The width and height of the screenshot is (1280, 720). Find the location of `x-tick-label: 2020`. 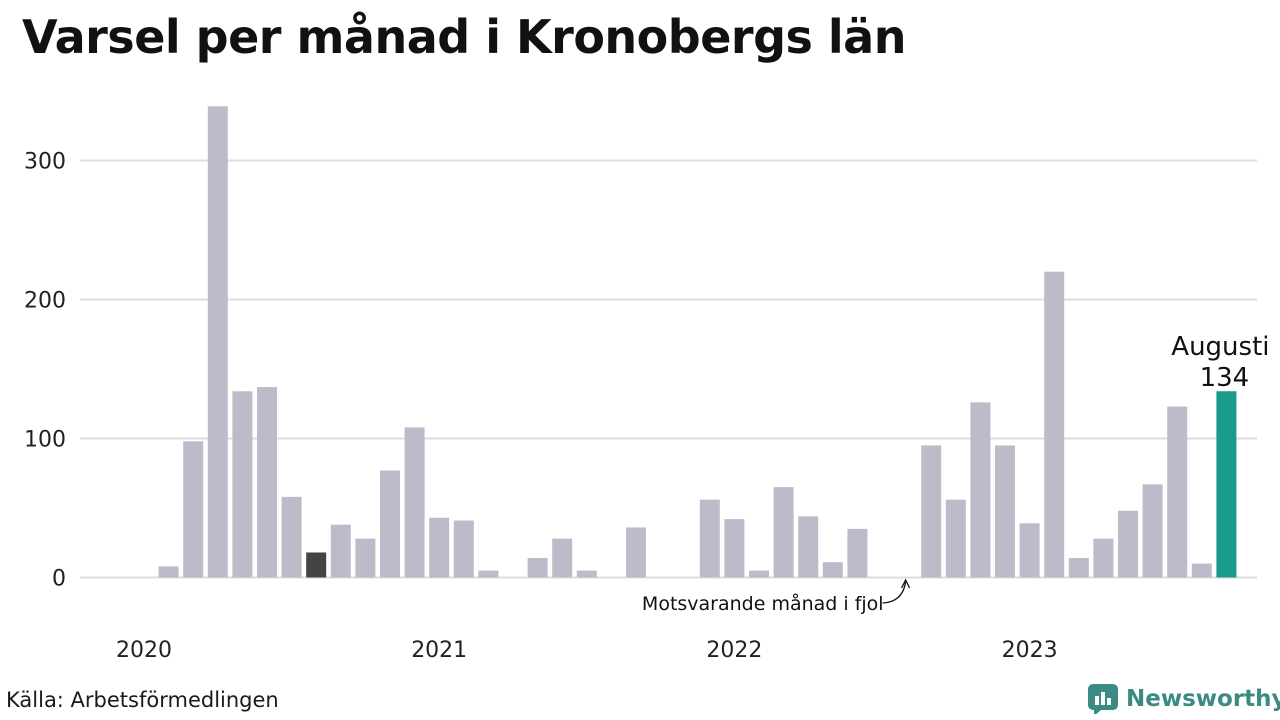

x-tick-label: 2020 is located at coordinates (144, 650).